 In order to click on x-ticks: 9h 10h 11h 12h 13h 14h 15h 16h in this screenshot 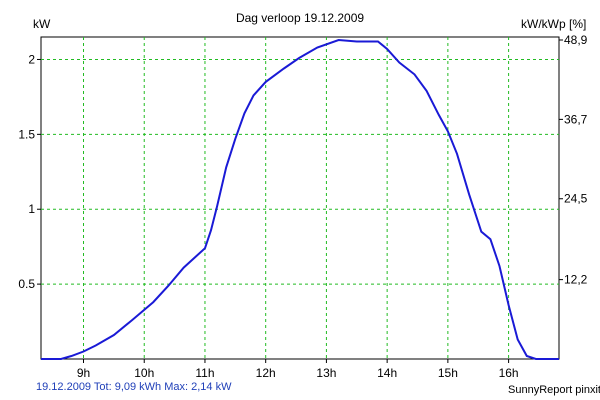, I will do `click(298, 369)`.